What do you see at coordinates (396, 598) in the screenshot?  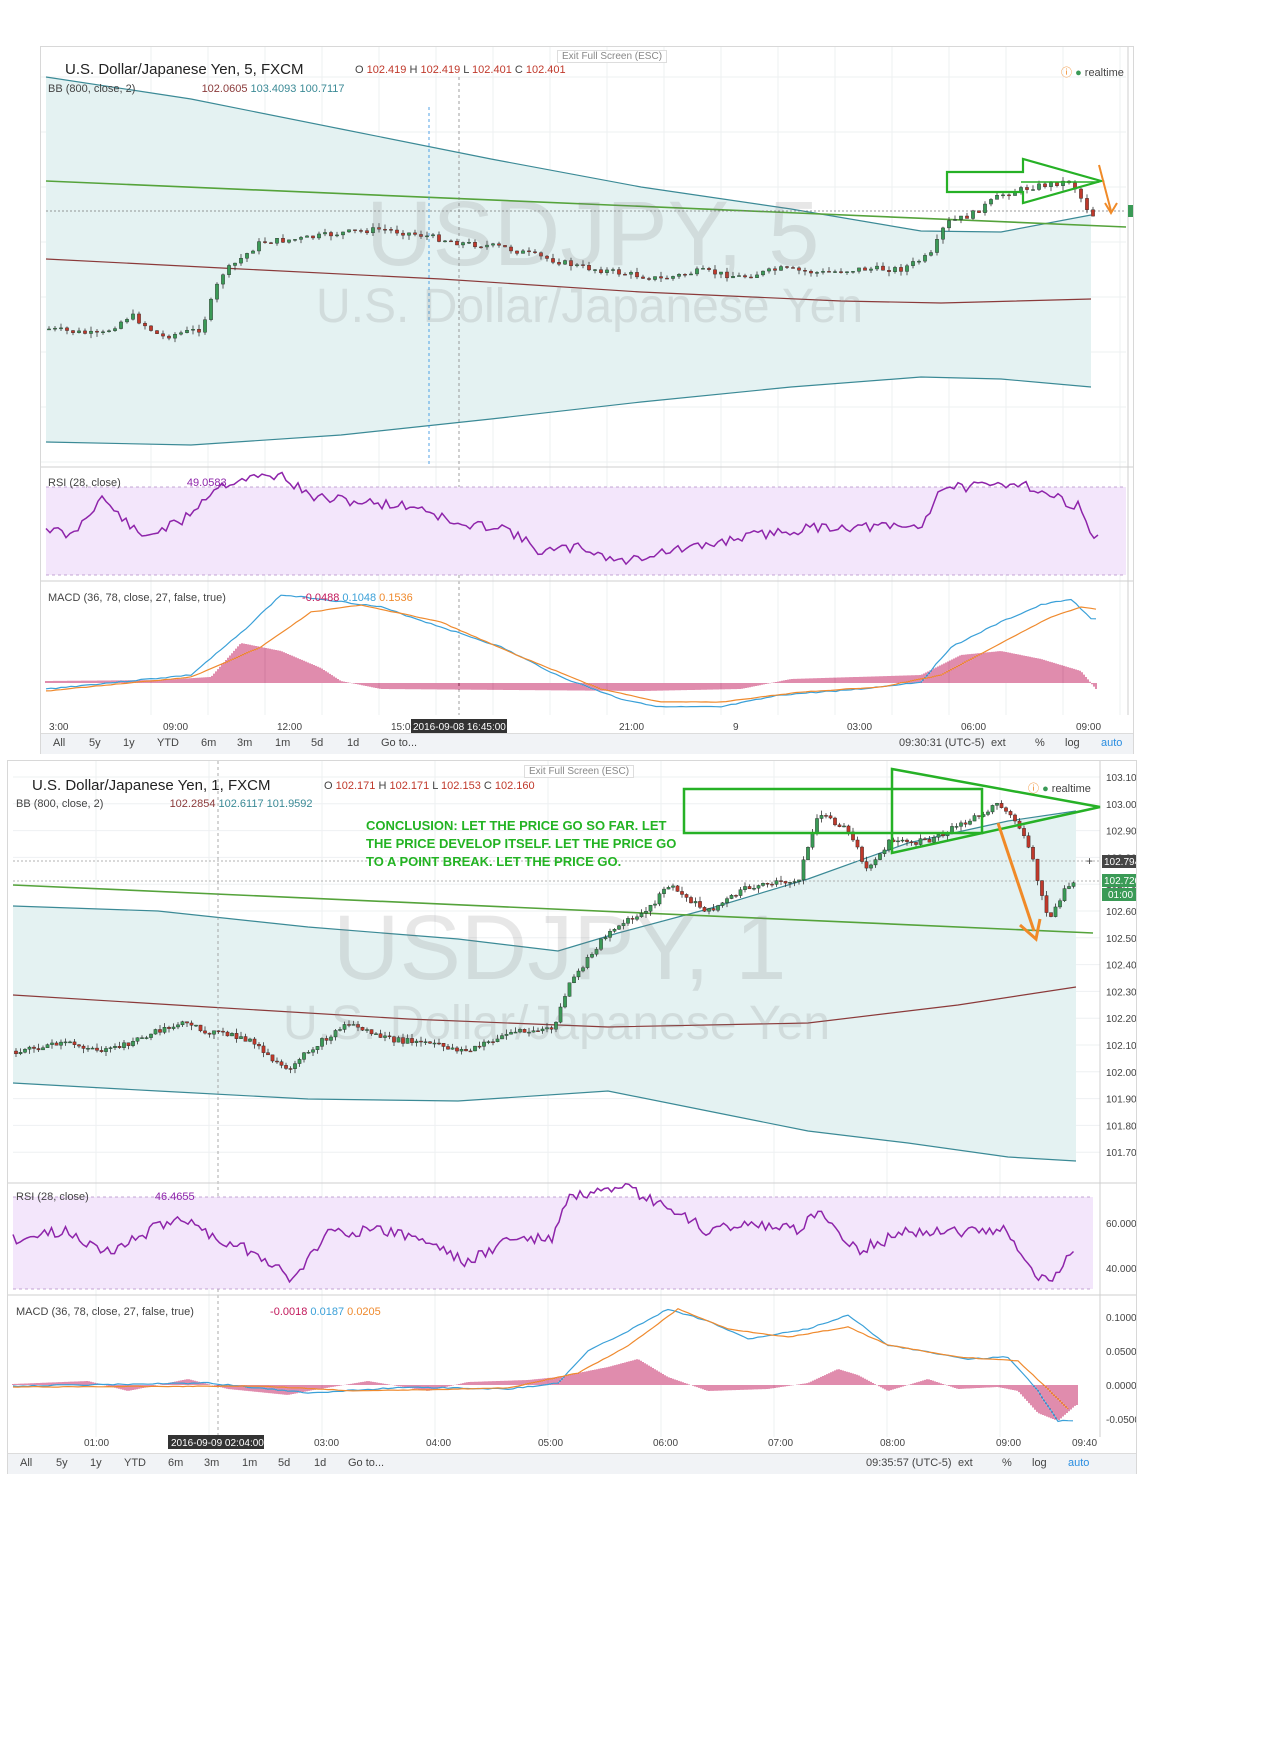 I see `macd-signal: 0.1536` at bounding box center [396, 598].